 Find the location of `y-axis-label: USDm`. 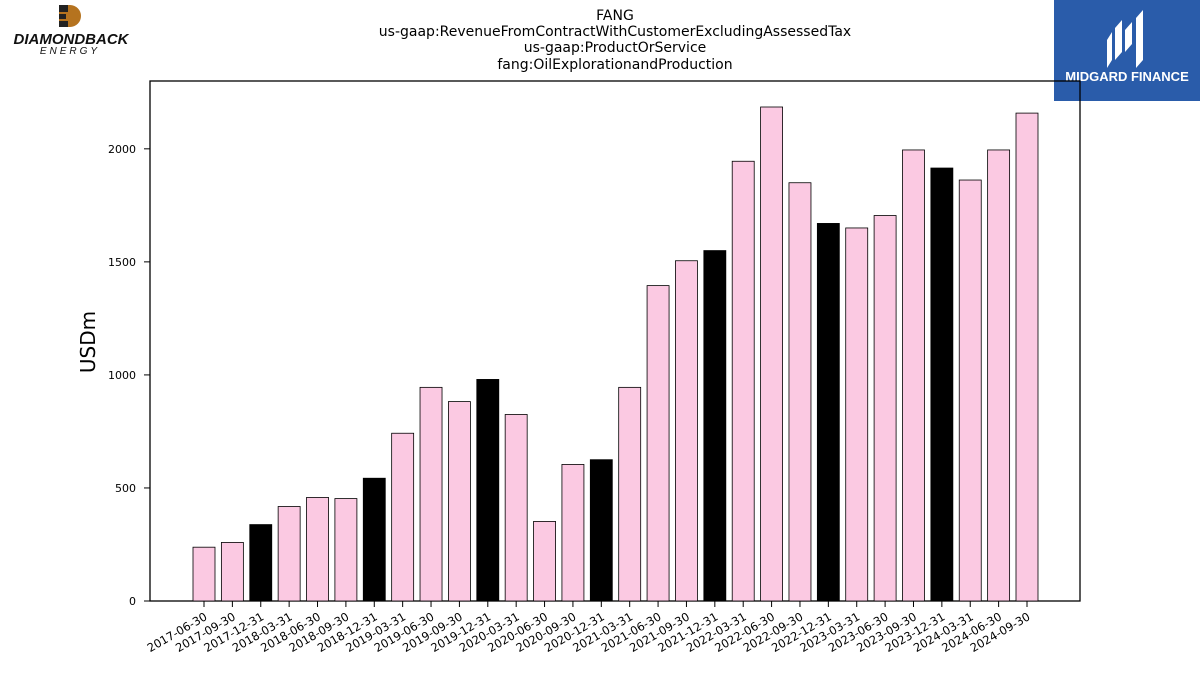

y-axis-label: USDm is located at coordinates (88, 342).